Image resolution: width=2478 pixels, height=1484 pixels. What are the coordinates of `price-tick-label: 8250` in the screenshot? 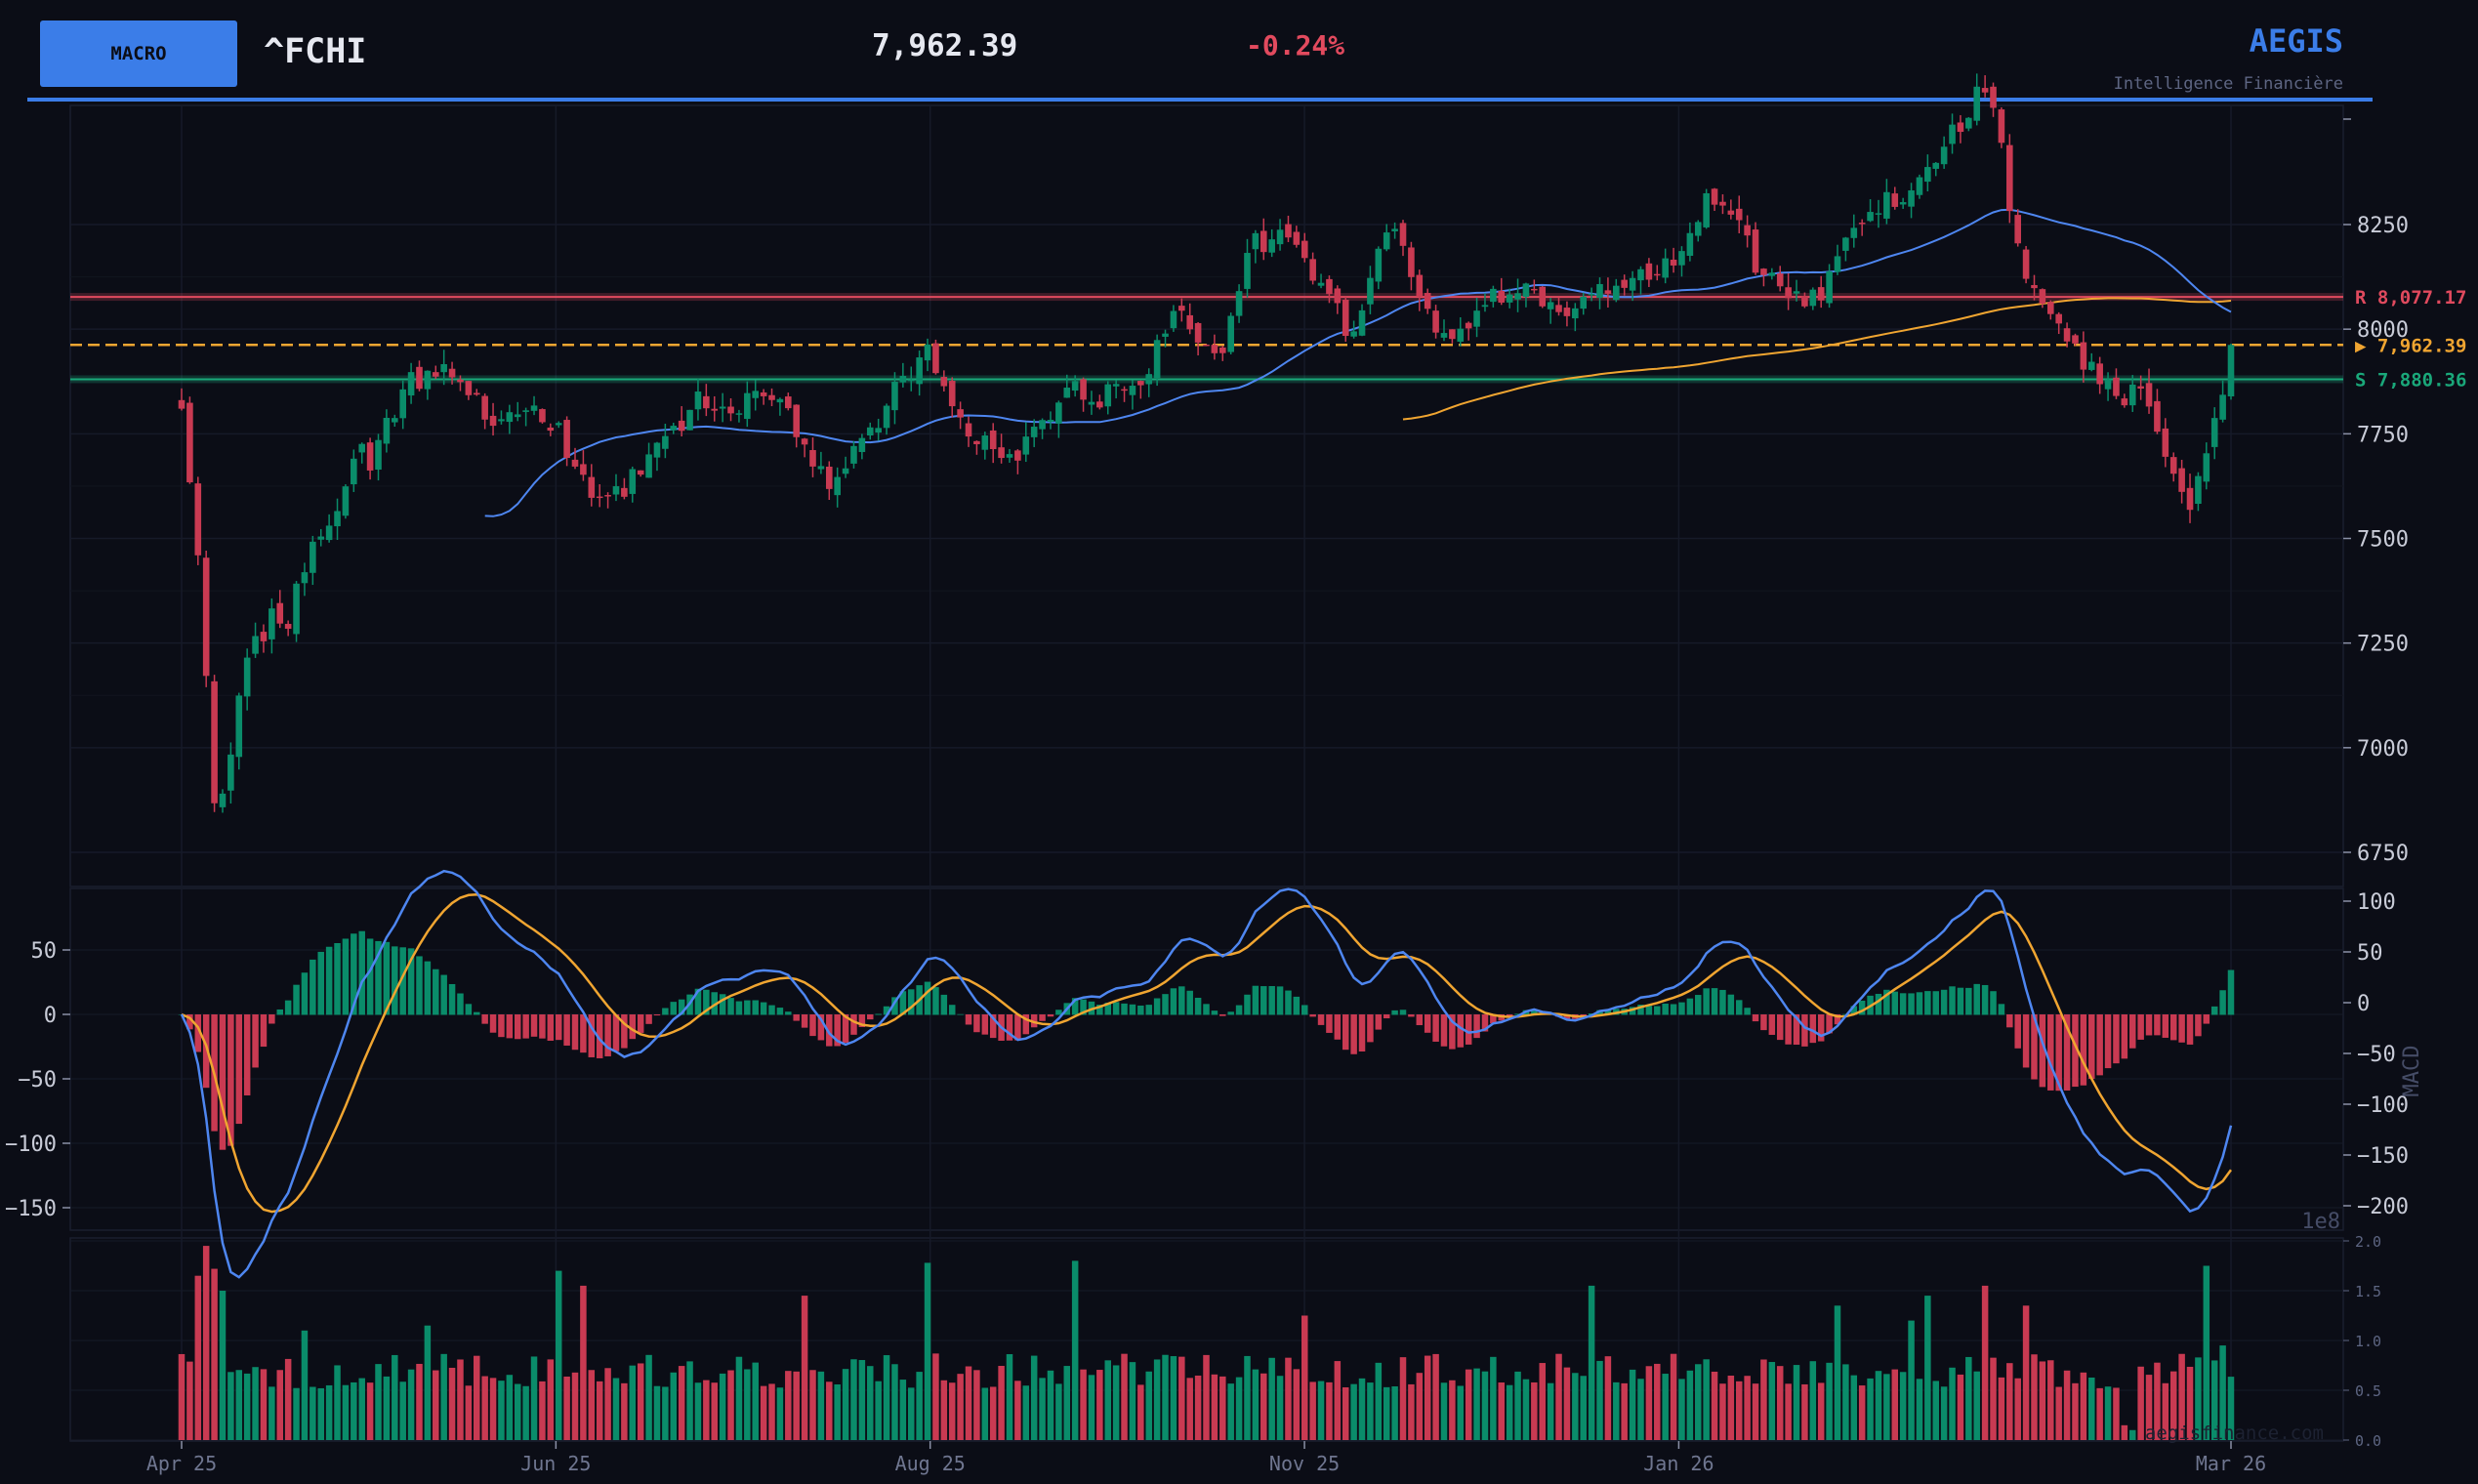 It's located at (2383, 226).